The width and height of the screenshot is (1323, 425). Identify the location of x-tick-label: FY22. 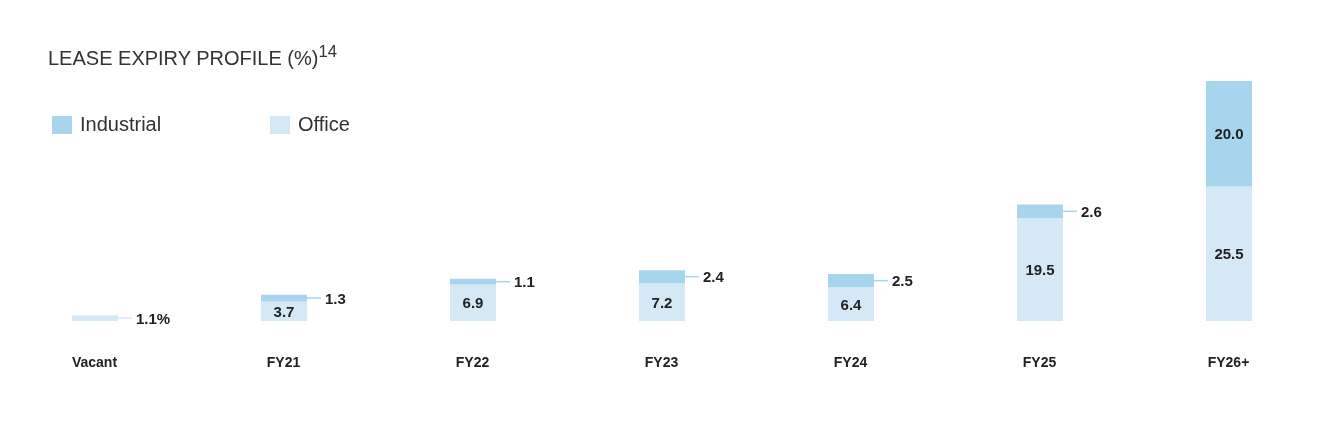
(472, 361).